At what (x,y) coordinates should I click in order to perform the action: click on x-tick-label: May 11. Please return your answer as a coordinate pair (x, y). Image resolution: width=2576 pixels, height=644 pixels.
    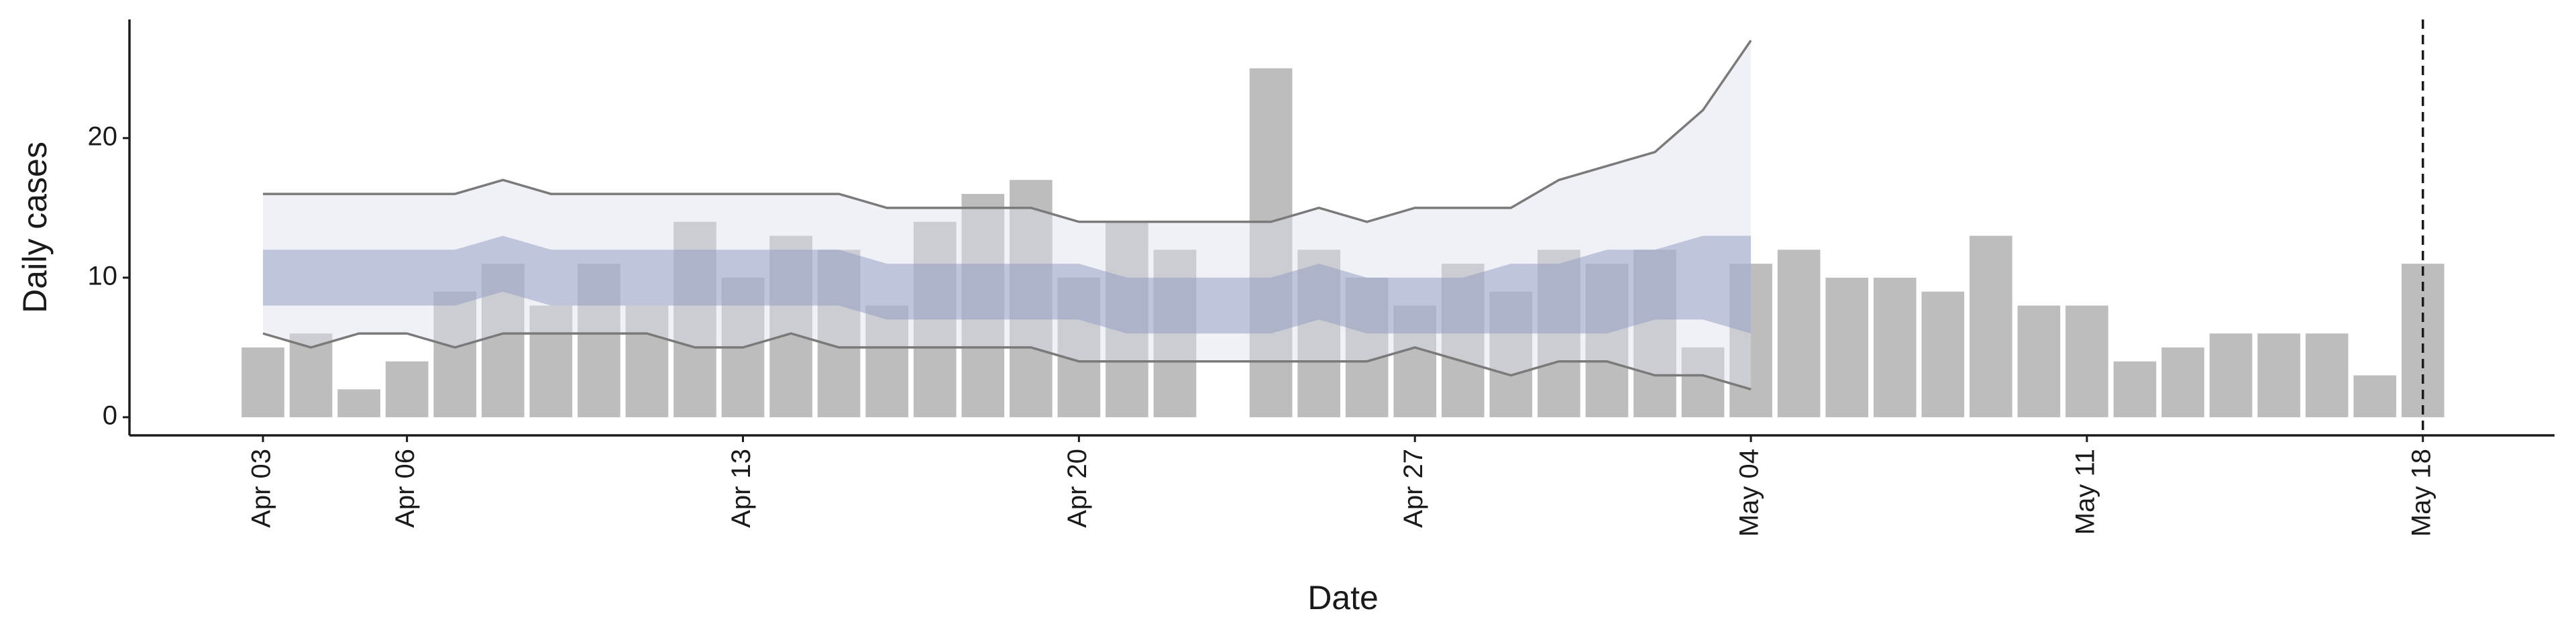
    Looking at the image, I should click on (2085, 492).